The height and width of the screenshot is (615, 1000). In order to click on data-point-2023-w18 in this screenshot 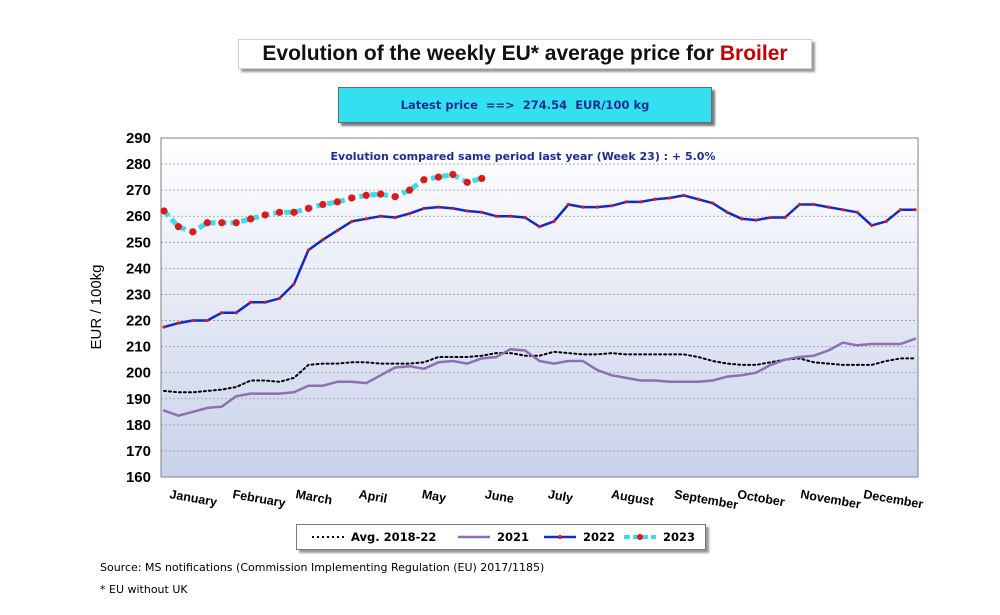, I will do `click(409, 190)`.